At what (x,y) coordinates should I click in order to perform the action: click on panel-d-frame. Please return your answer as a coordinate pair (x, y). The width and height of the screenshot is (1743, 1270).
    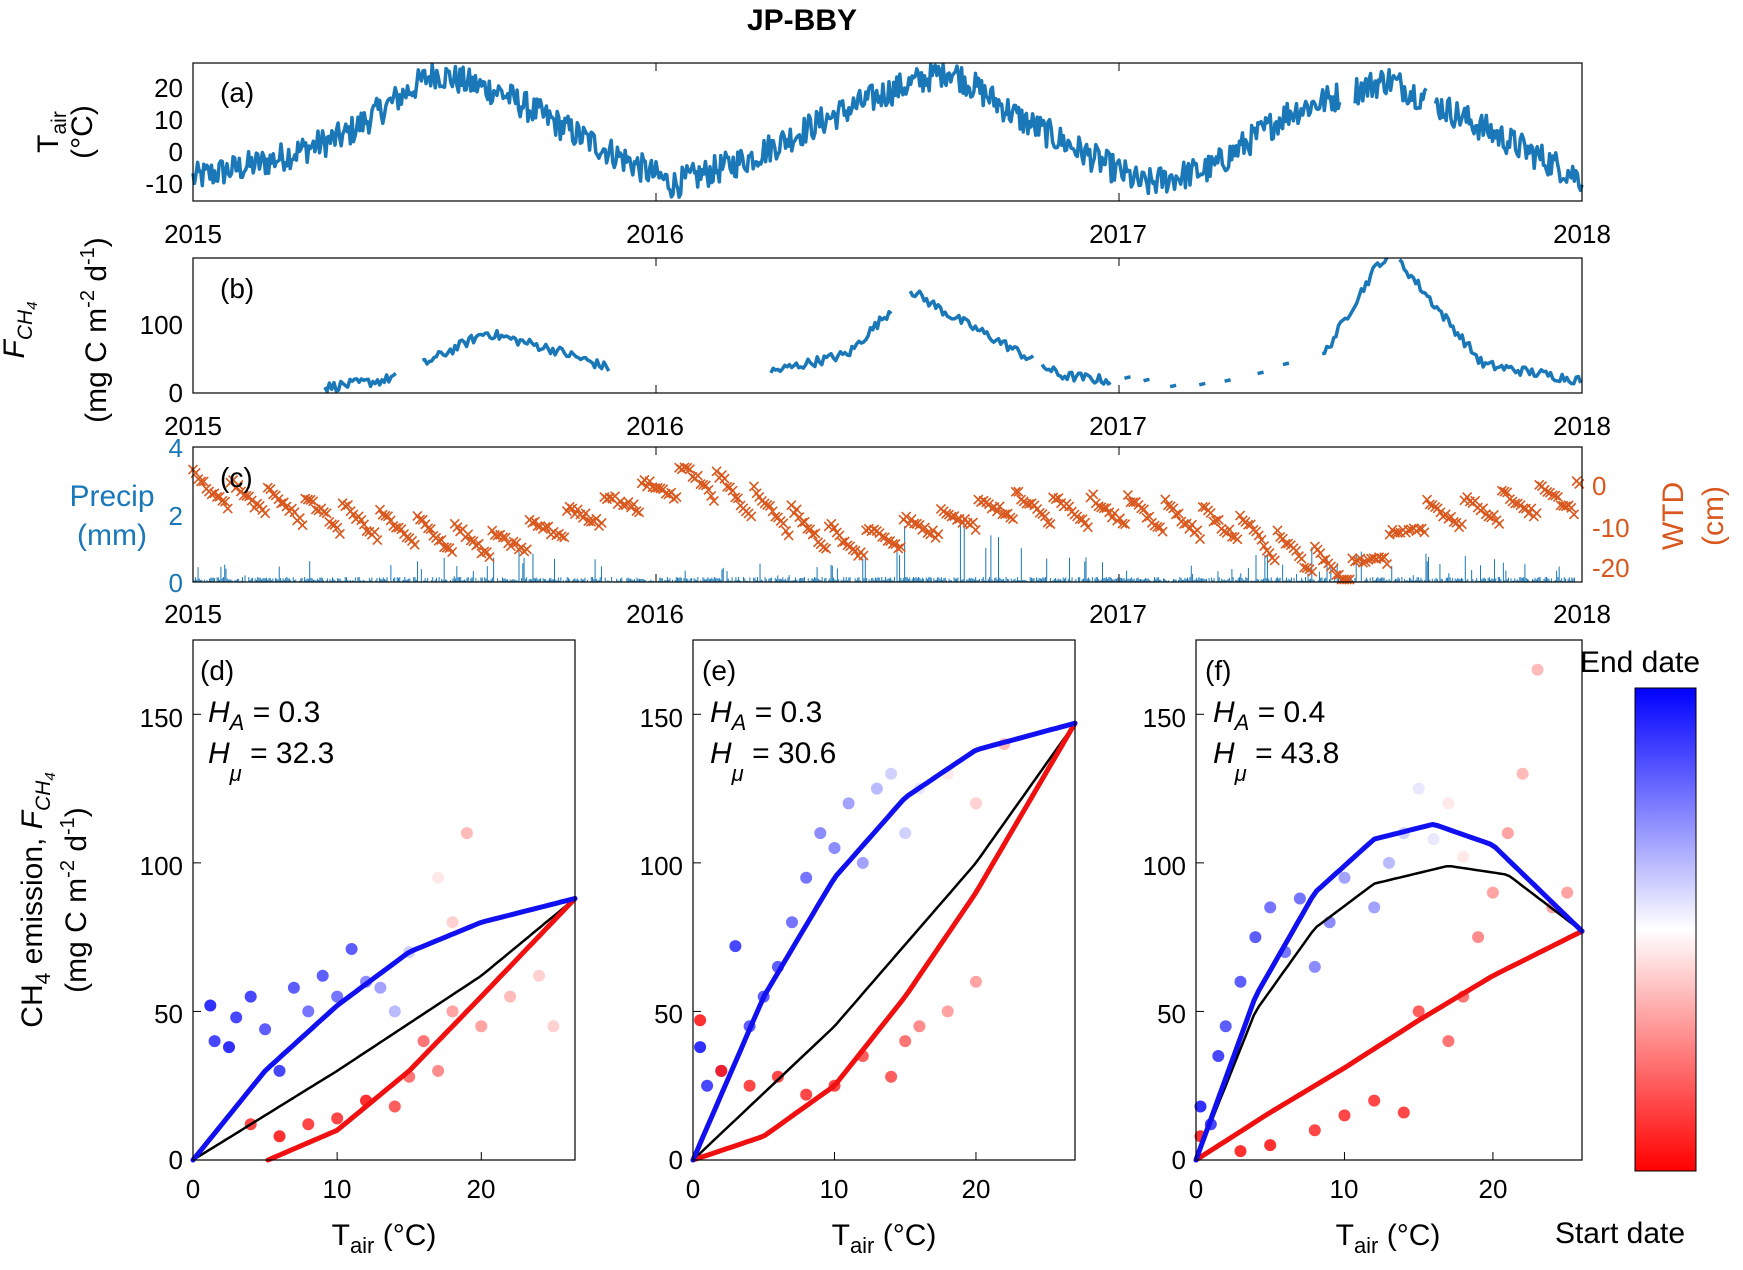
    Looking at the image, I should click on (384, 900).